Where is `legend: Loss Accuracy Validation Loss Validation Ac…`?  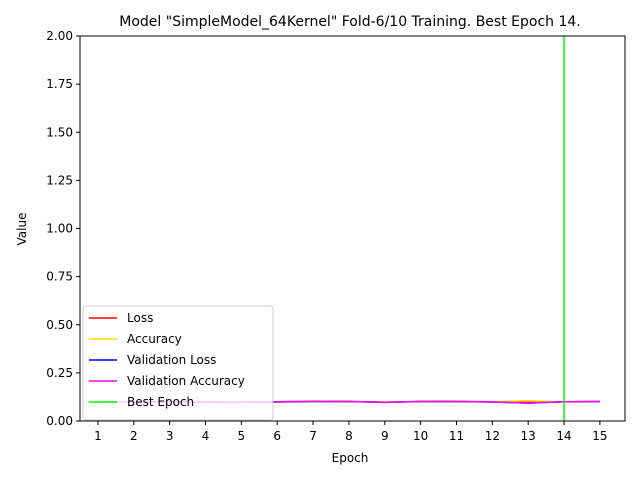 legend: Loss Accuracy Validation Loss Validation Ac… is located at coordinates (178, 363).